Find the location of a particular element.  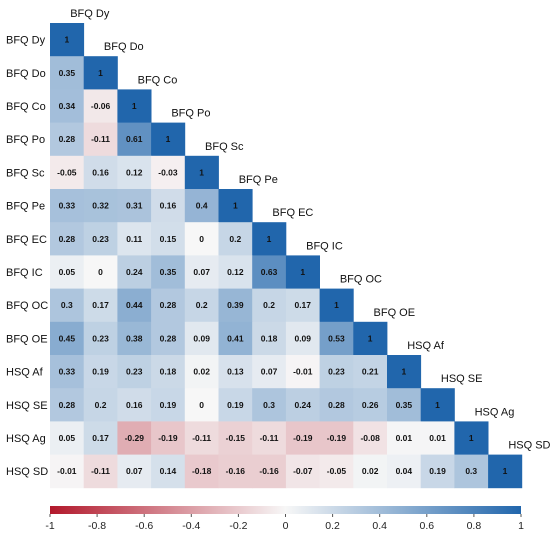

column-label: BFQ Co is located at coordinates (158, 80).